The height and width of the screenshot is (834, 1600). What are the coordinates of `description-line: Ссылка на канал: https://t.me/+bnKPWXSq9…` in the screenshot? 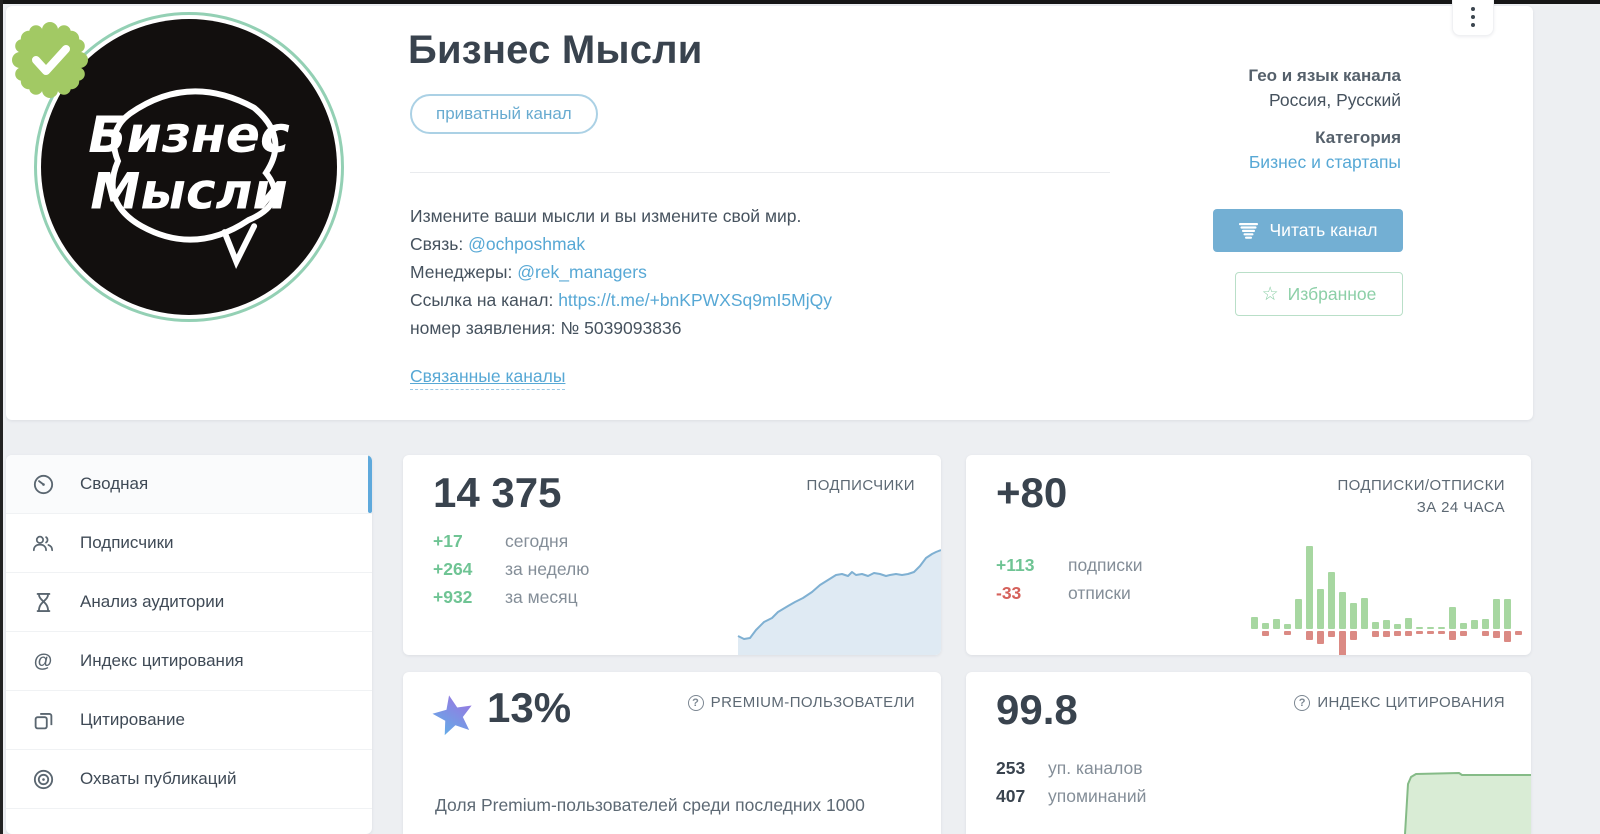 It's located at (621, 300).